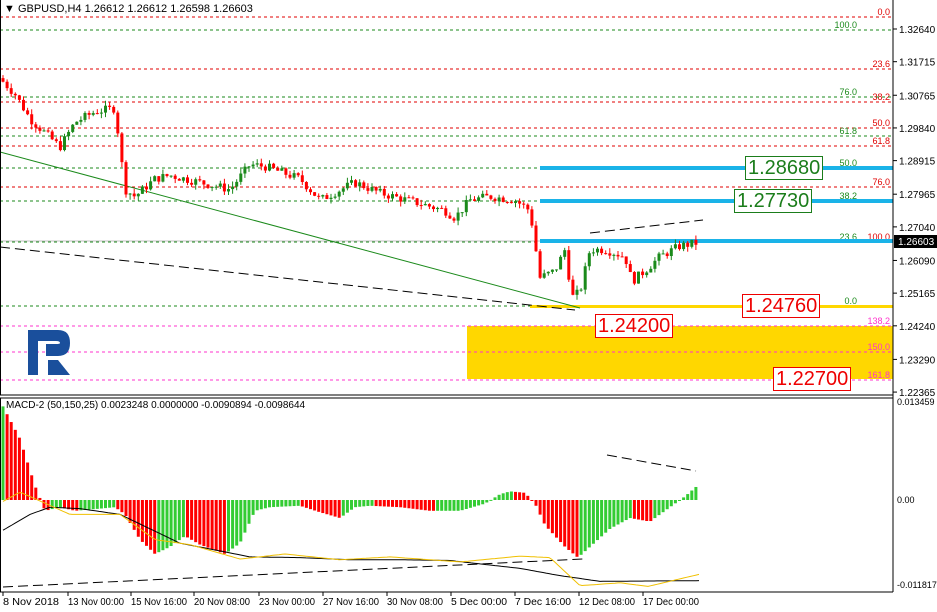 The height and width of the screenshot is (612, 937). Describe the element at coordinates (351, 602) in the screenshot. I see `time-tick-label: 27 Nov 16:00` at that location.